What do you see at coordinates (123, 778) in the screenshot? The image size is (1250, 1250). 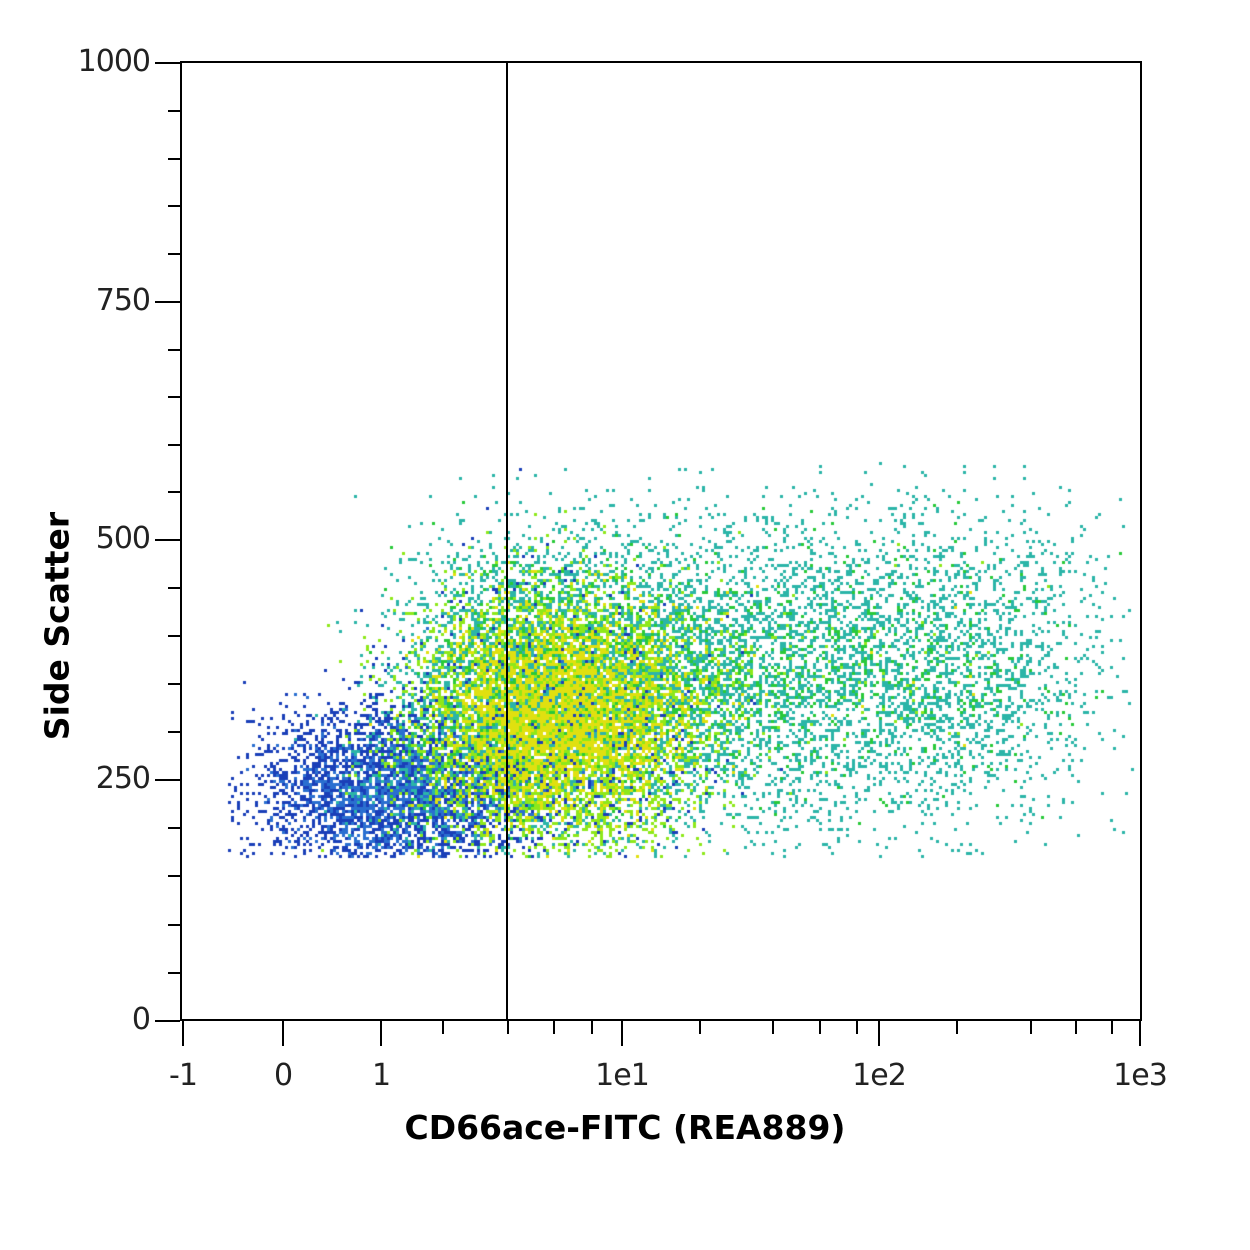 I see `y-tick-label: 250` at bounding box center [123, 778].